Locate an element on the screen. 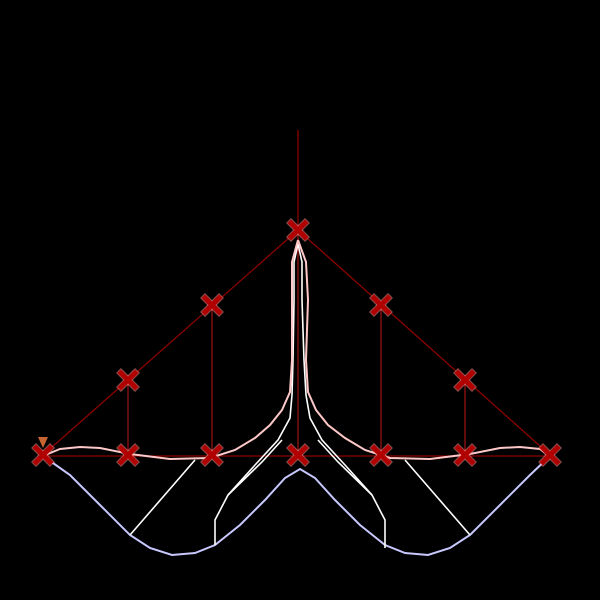  white-right-middle-curve is located at coordinates (345, 467).